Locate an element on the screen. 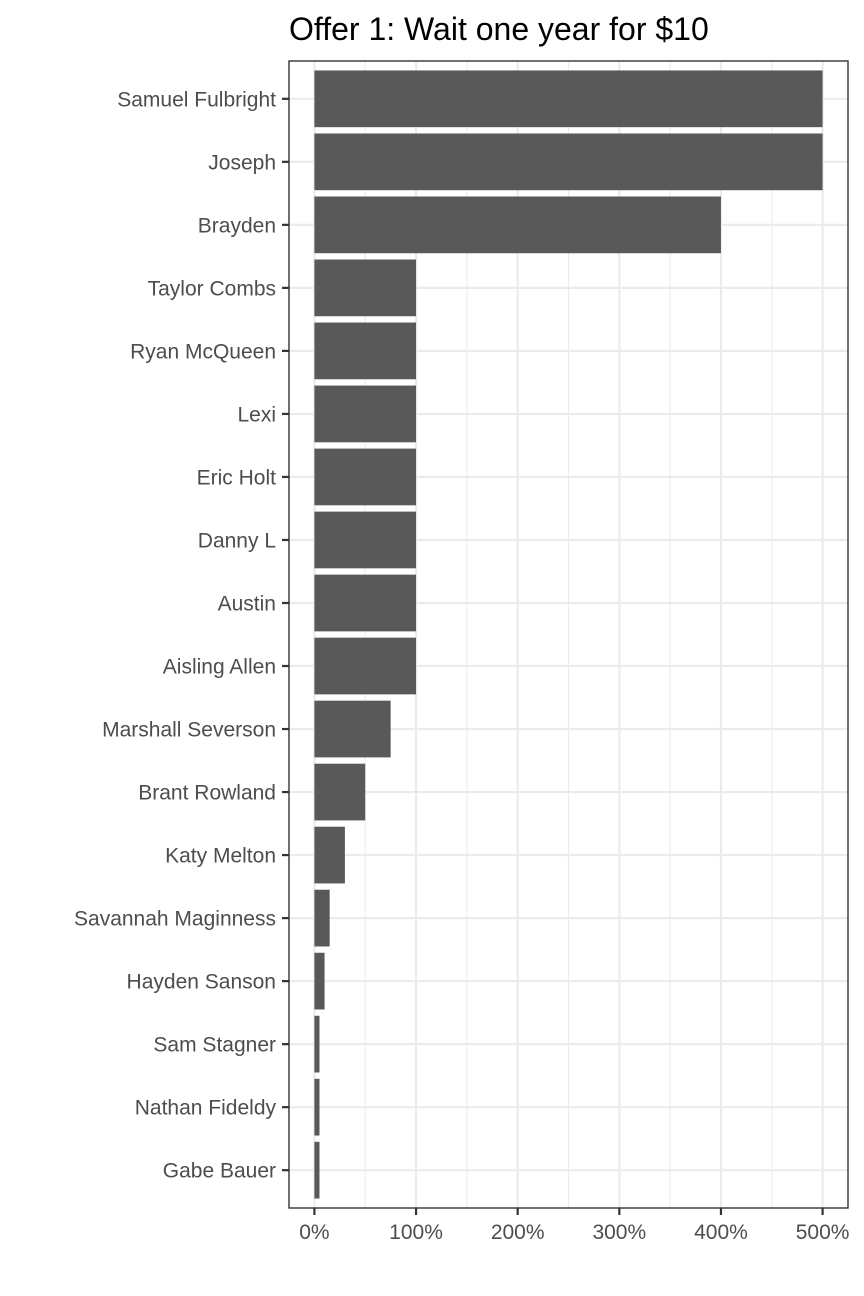 This screenshot has height=1296, width=864. y-tick-label: Aisling Allen is located at coordinates (219, 667).